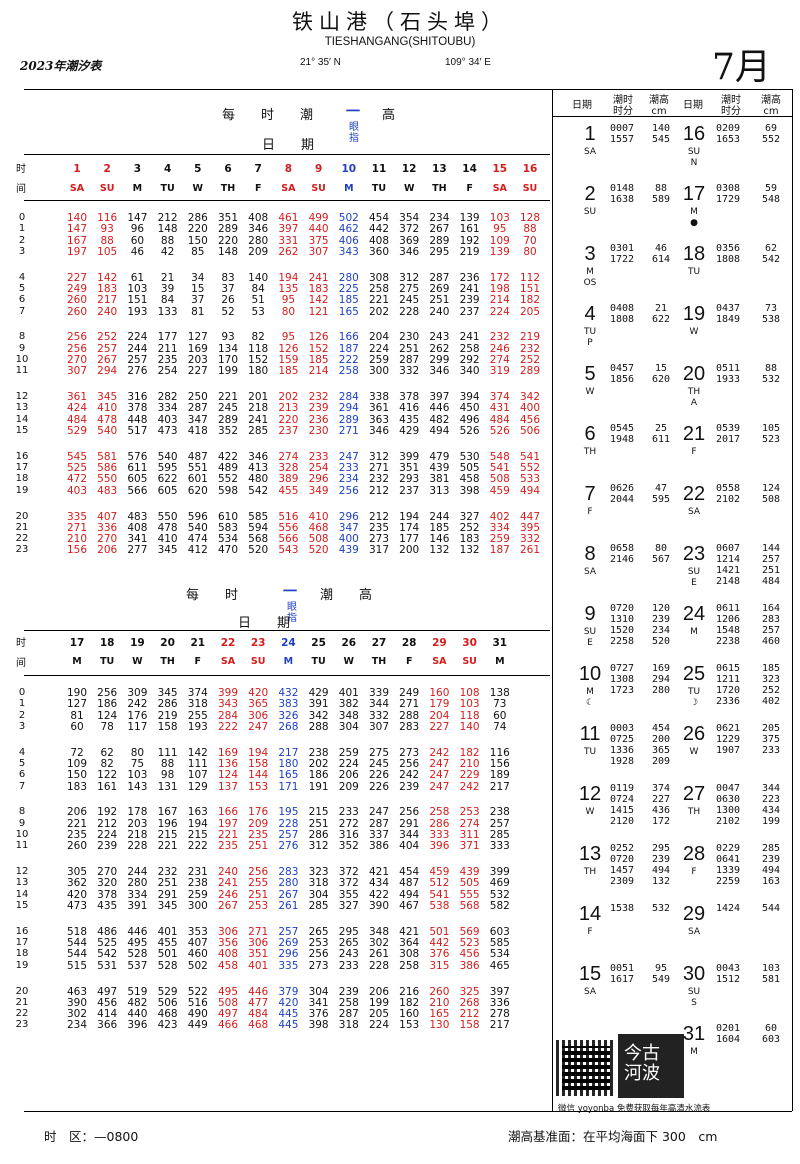  I want to click on tide-height-cell: 199, so click(228, 371).